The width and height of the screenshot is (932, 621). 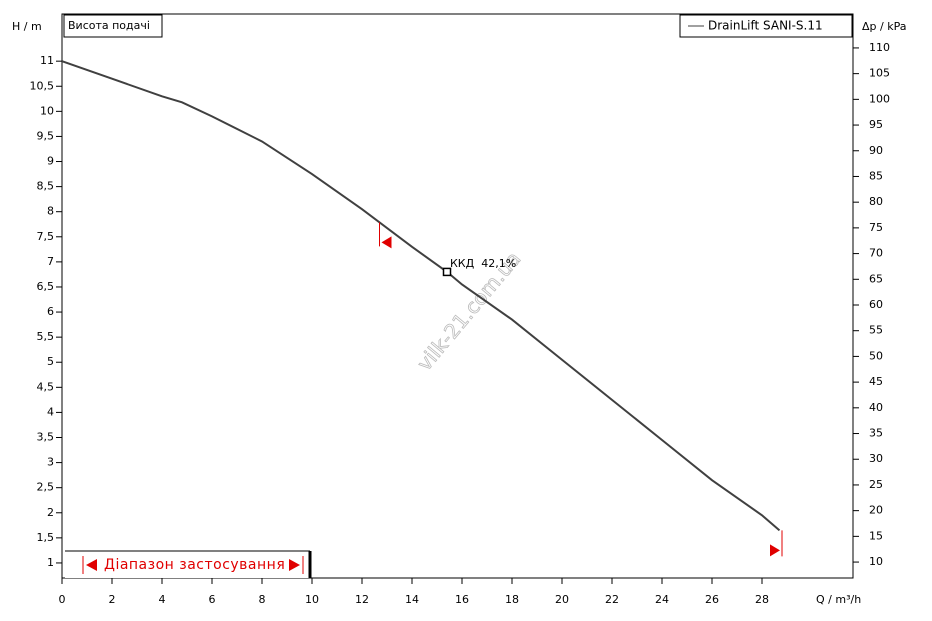 What do you see at coordinates (876, 433) in the screenshot?
I see `y2-tick-label: 35` at bounding box center [876, 433].